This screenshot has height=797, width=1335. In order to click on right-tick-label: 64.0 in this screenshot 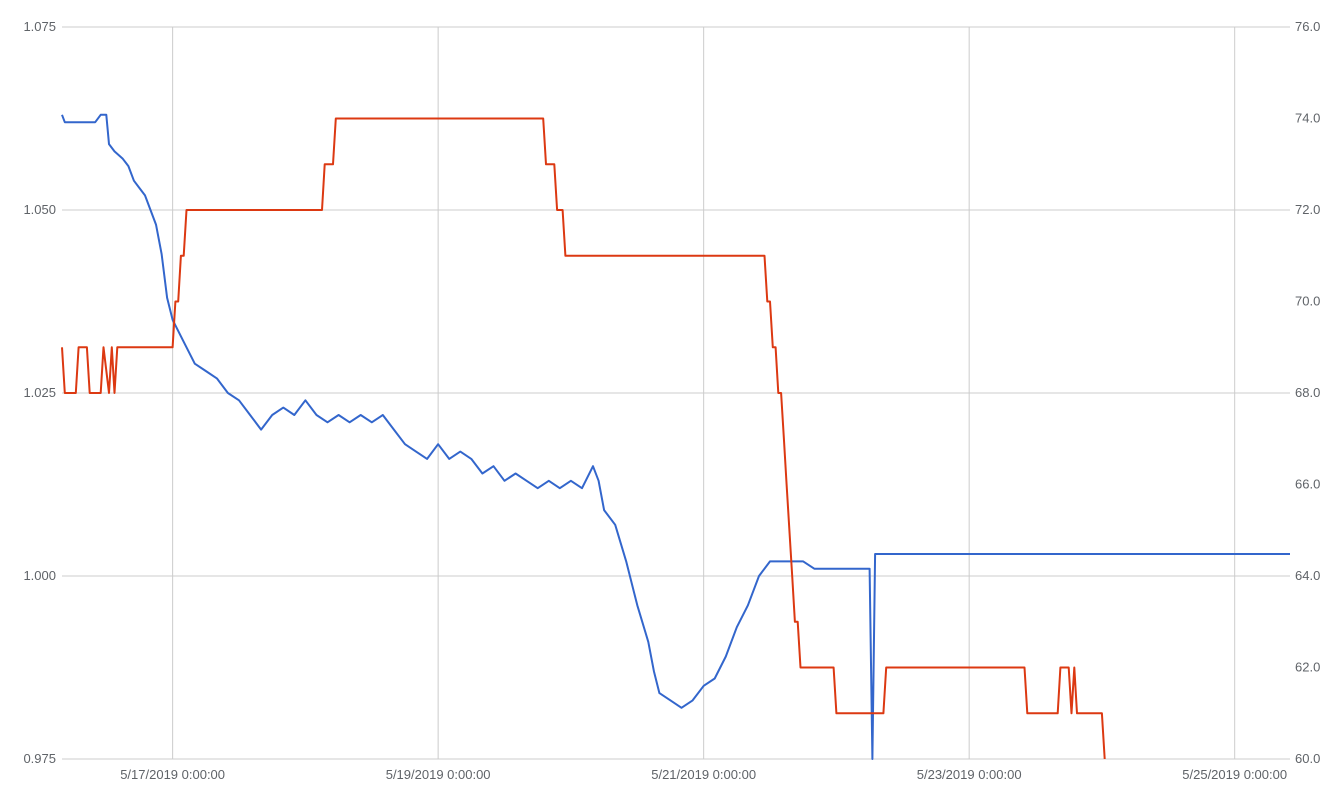, I will do `click(1307, 575)`.